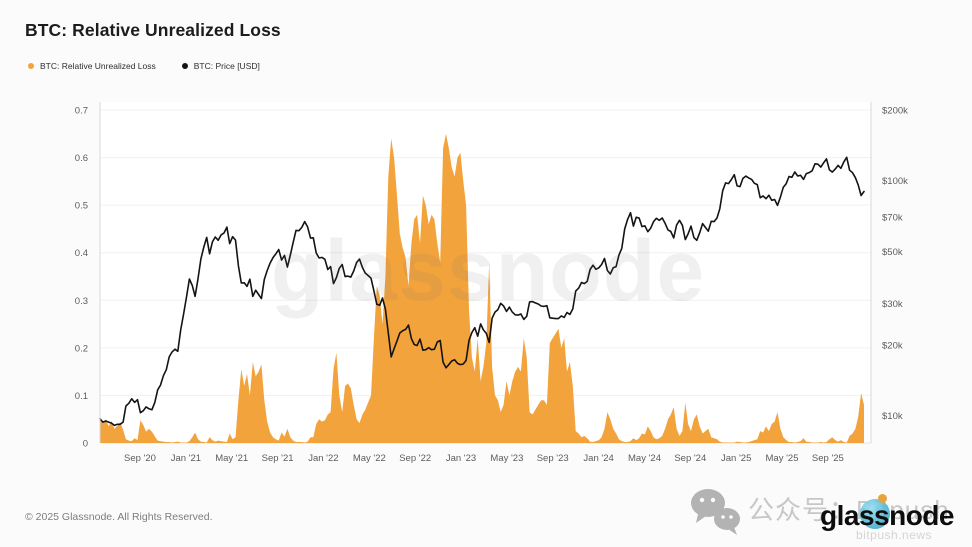  Describe the element at coordinates (690, 458) in the screenshot. I see `svg-text: Sep '24` at that location.